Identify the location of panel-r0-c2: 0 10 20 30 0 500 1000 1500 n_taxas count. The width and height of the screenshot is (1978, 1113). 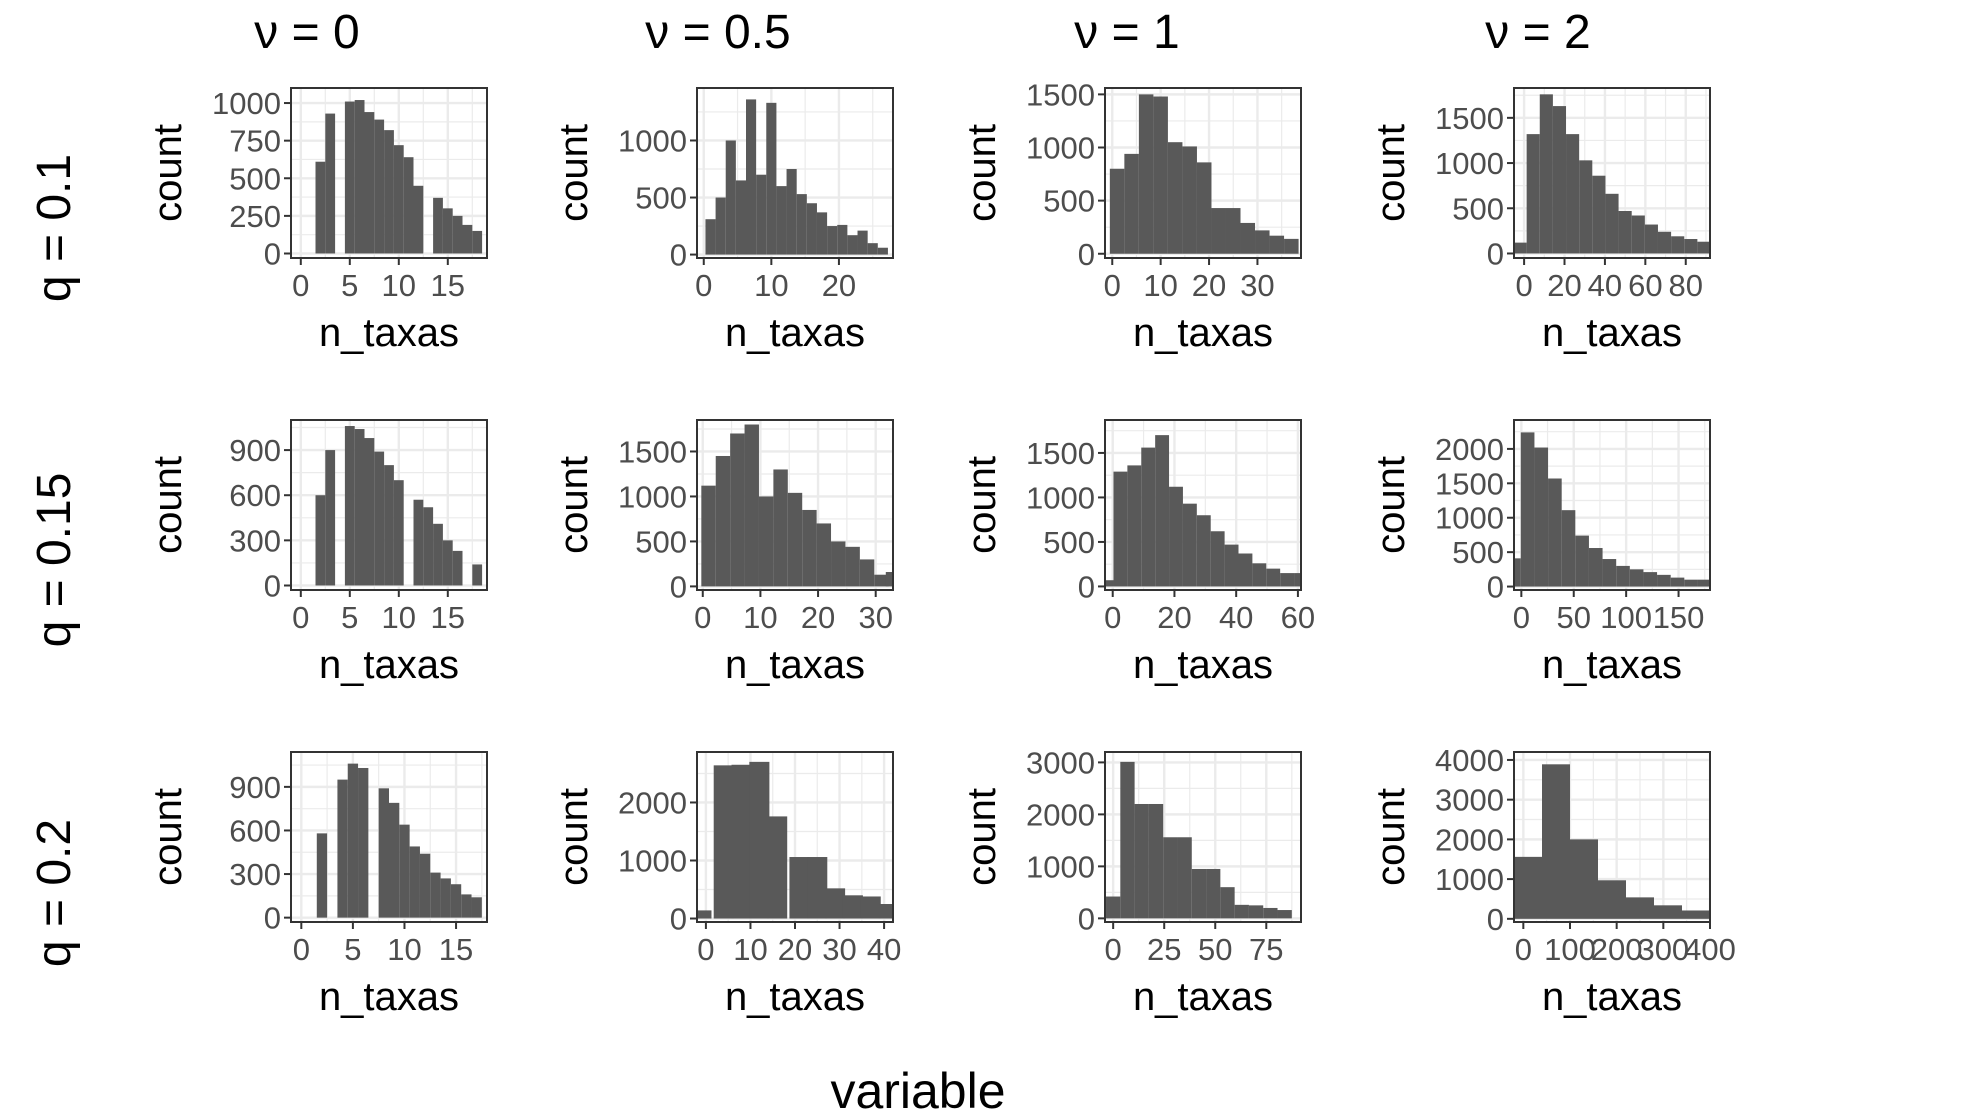
(1131, 216).